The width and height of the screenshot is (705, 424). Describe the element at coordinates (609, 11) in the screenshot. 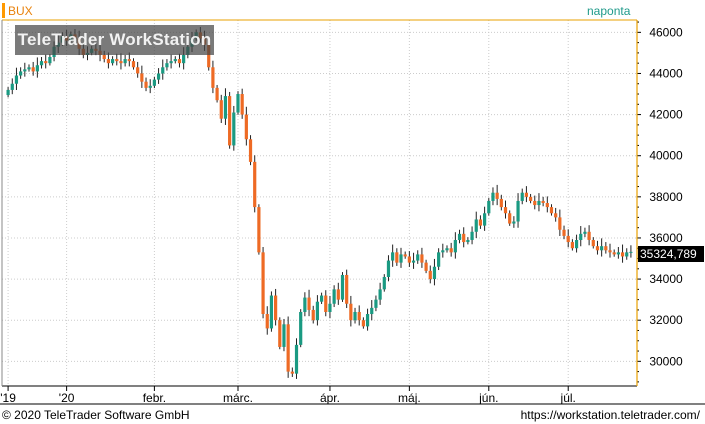

I see `period-label: naponta` at that location.